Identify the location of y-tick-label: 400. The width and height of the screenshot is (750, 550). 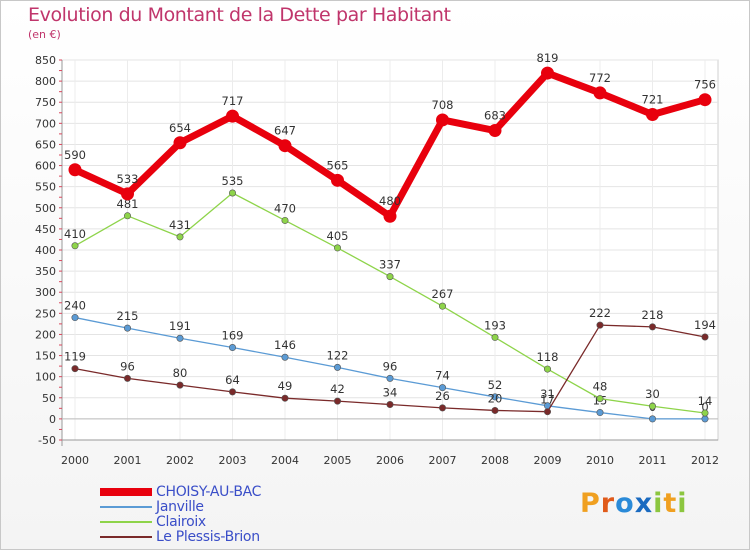
(45, 250).